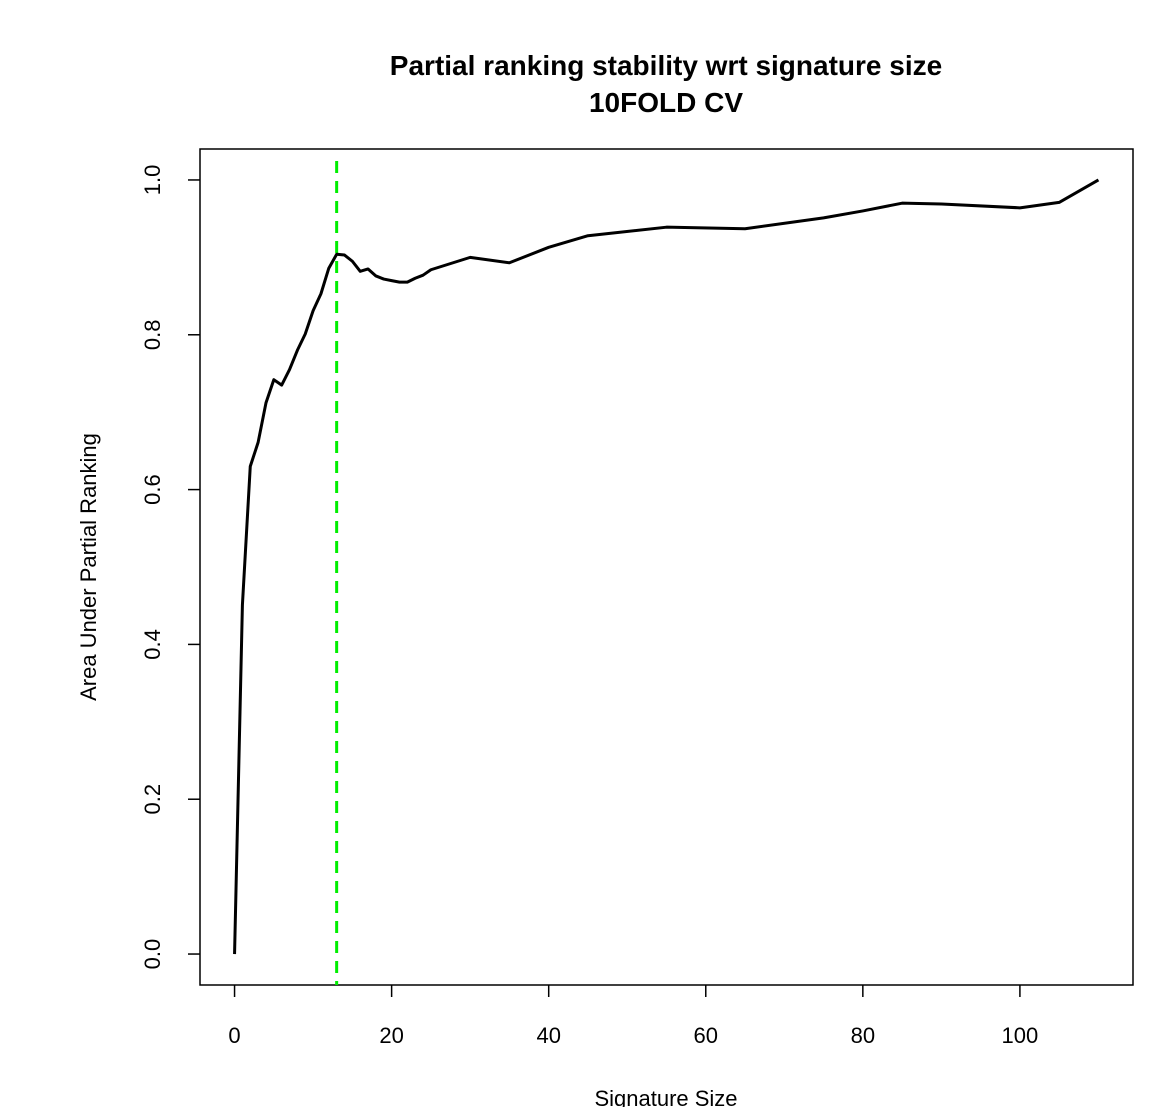 The width and height of the screenshot is (1155, 1107). Describe the element at coordinates (152, 334) in the screenshot. I see `y-tick-label: 0.8` at that location.